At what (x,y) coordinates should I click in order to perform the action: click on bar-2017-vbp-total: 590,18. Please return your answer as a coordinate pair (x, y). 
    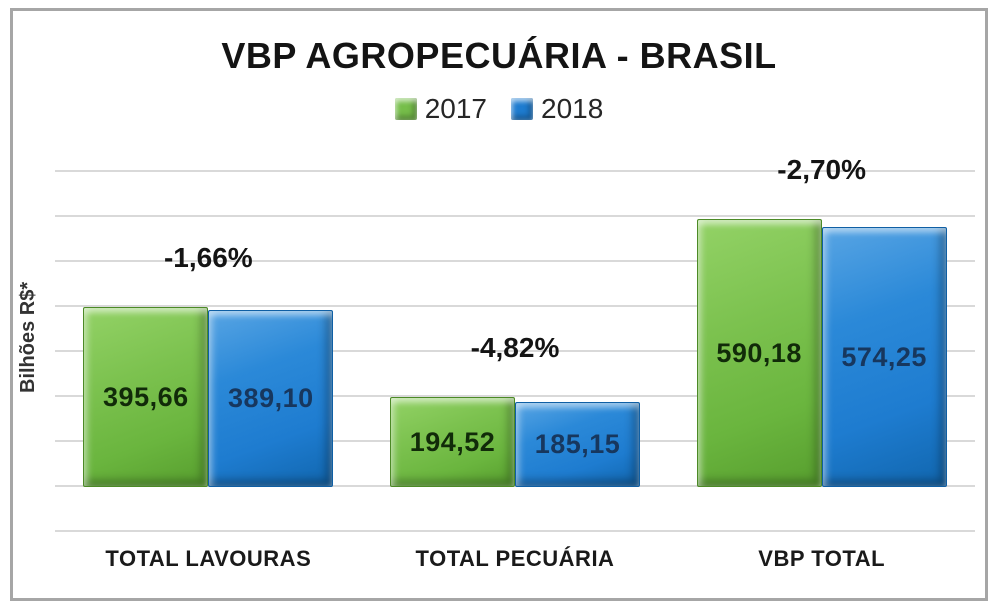
    Looking at the image, I should click on (759, 353).